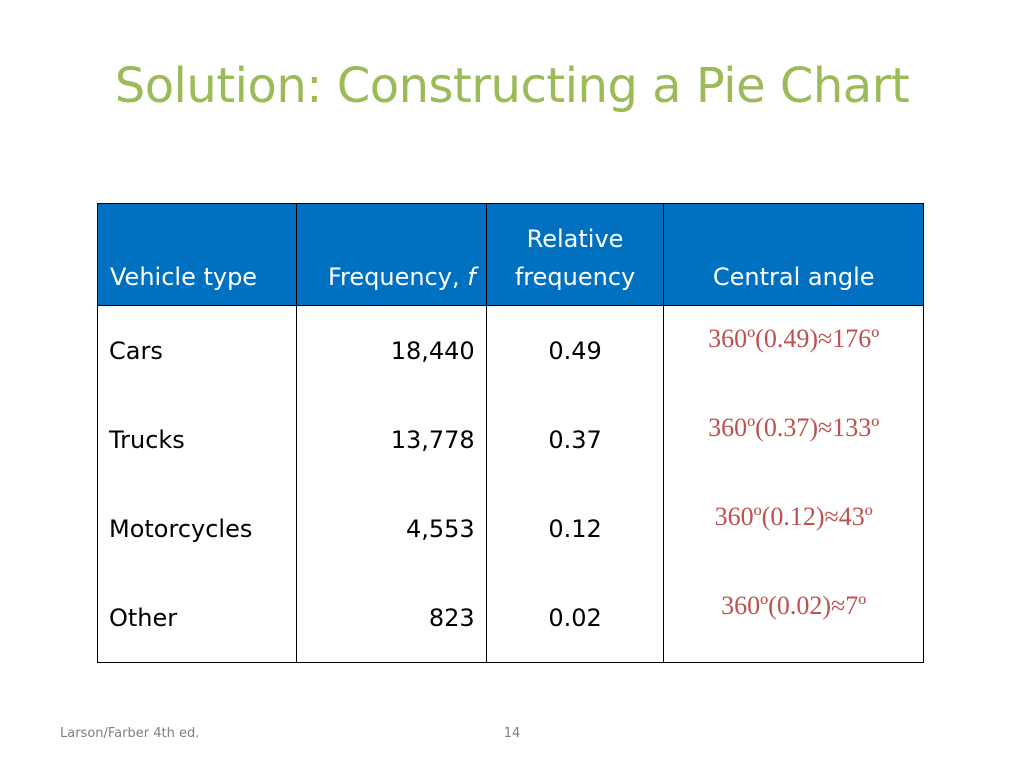 This screenshot has height=768, width=1024. Describe the element at coordinates (197, 254) in the screenshot. I see `header-vehicle-type: Vehicle type` at that location.